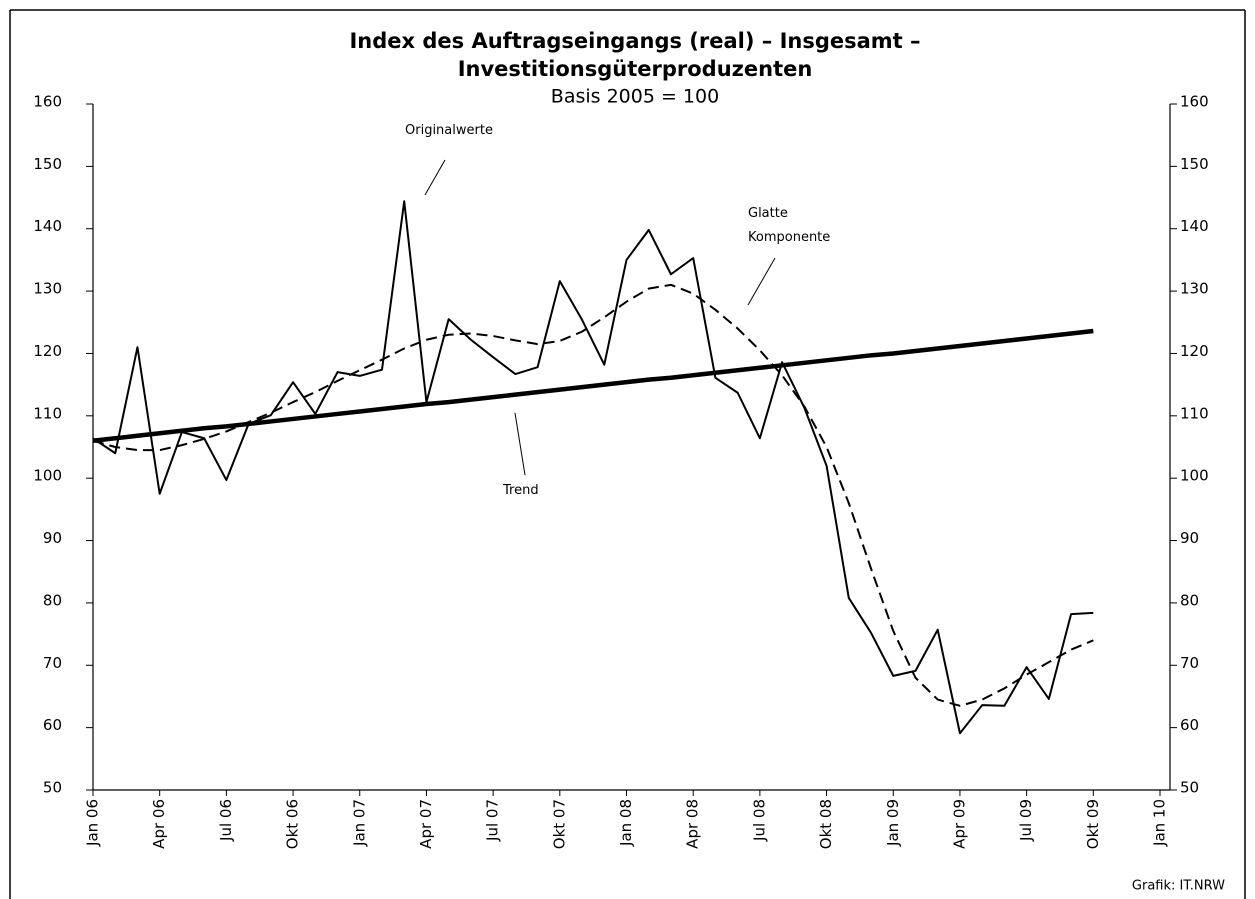 The height and width of the screenshot is (899, 1255). What do you see at coordinates (759, 820) in the screenshot?
I see `x-tick-label: Jul 08` at bounding box center [759, 820].